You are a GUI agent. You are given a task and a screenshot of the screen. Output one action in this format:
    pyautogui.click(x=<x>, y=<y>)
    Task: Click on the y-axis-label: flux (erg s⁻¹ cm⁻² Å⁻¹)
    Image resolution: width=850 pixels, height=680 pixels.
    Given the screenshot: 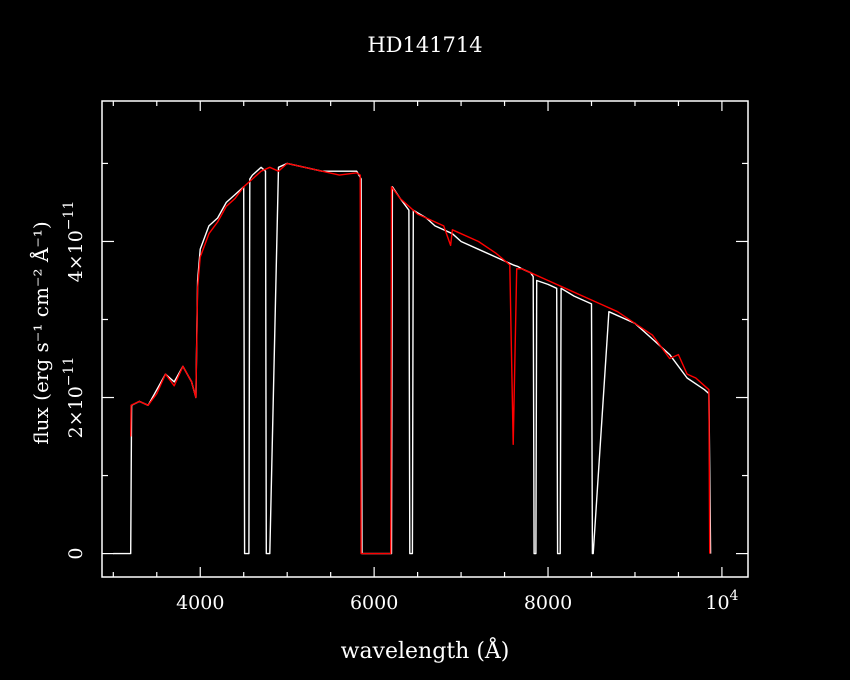 What is the action you would take?
    pyautogui.click(x=40, y=332)
    